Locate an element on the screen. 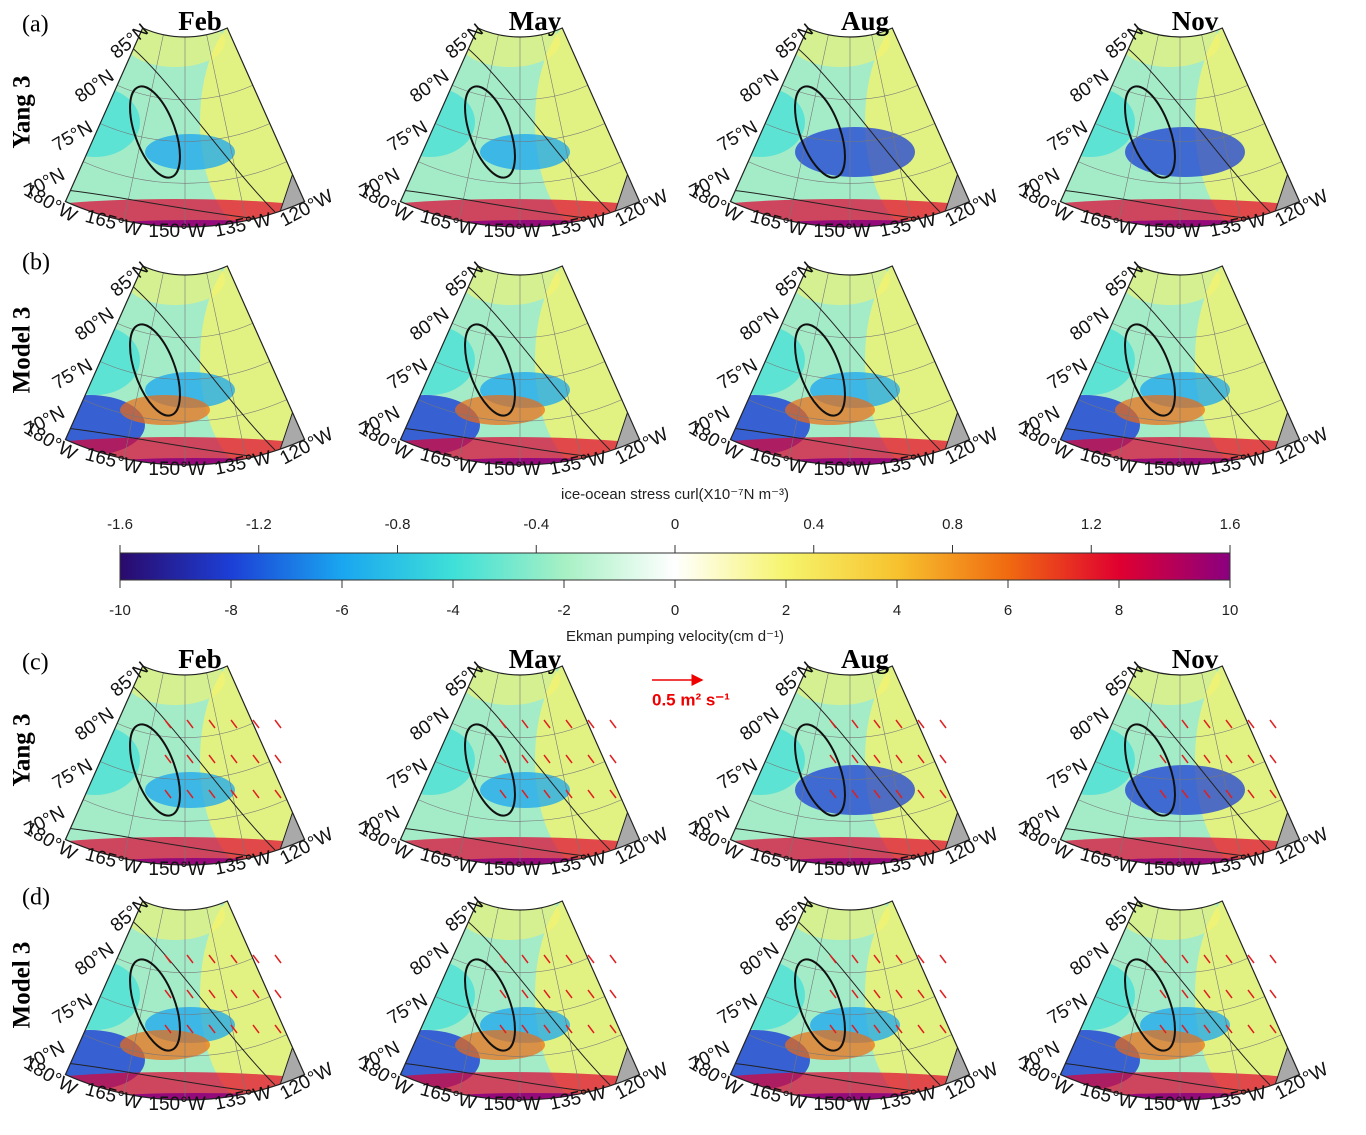  colorbar-top-label: ice-ocean stress curl(X10⁻⁷N m⁻³) is located at coordinates (675, 494).